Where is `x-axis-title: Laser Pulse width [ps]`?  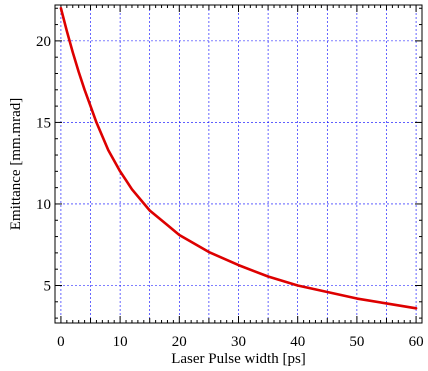 x-axis-title: Laser Pulse width [ps] is located at coordinates (238, 359).